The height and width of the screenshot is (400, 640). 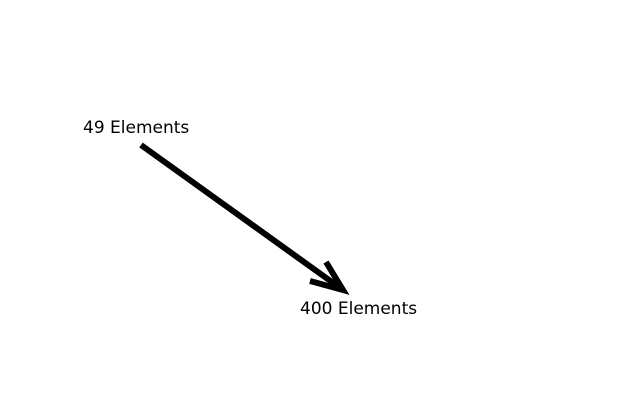 I want to click on source-label: 49 Elements, so click(x=136, y=128).